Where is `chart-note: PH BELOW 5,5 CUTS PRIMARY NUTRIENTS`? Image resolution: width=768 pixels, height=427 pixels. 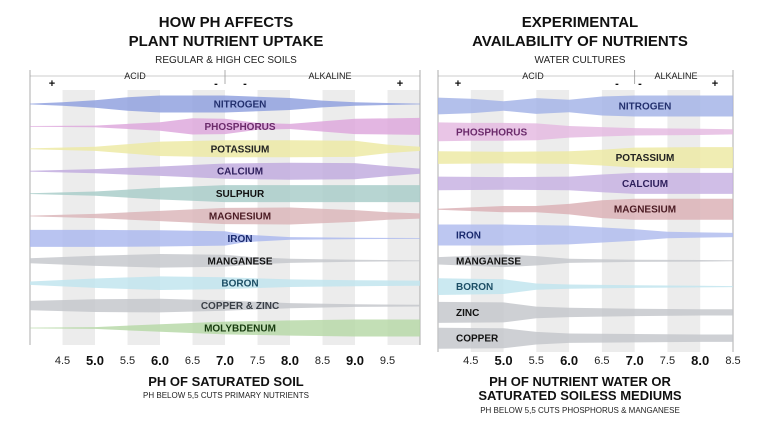 chart-note: PH BELOW 5,5 CUTS PRIMARY NUTRIENTS is located at coordinates (226, 395).